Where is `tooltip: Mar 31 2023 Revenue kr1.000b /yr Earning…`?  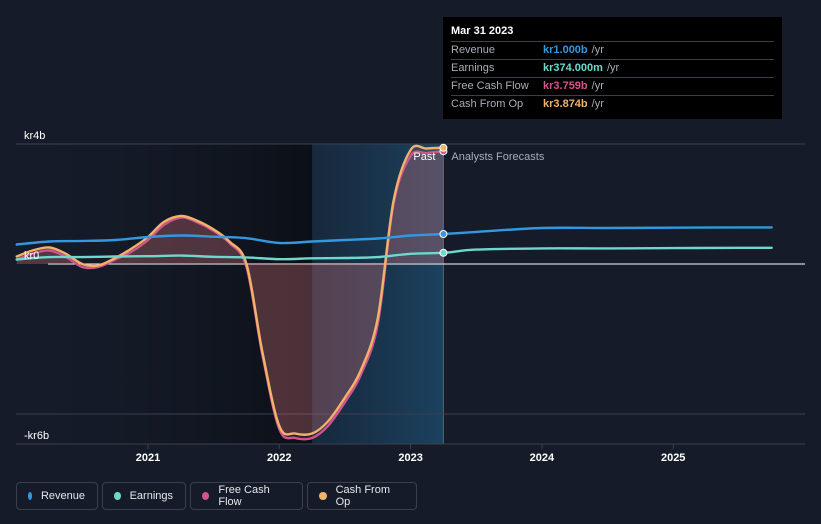 tooltip: Mar 31 2023 Revenue kr1.000b /yr Earning… is located at coordinates (612, 68).